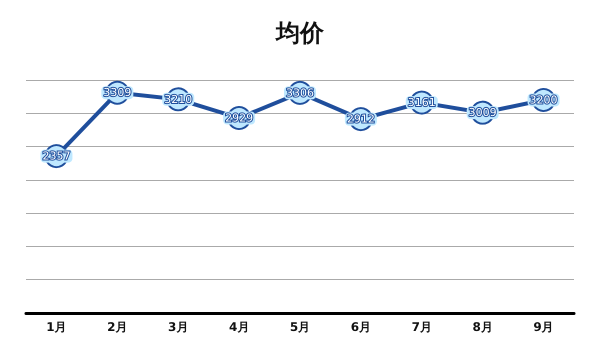 This screenshot has height=361, width=600. What do you see at coordinates (482, 327) in the screenshot?
I see `x-tick-label: 8月` at bounding box center [482, 327].